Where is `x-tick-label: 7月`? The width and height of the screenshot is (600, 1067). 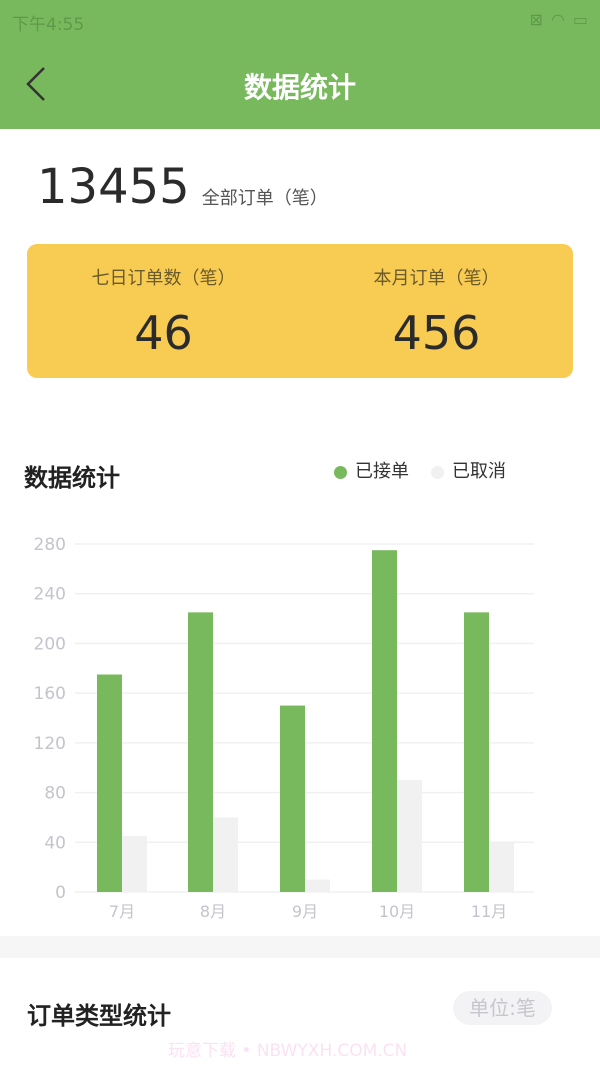 x-tick-label: 7月 is located at coordinates (122, 911).